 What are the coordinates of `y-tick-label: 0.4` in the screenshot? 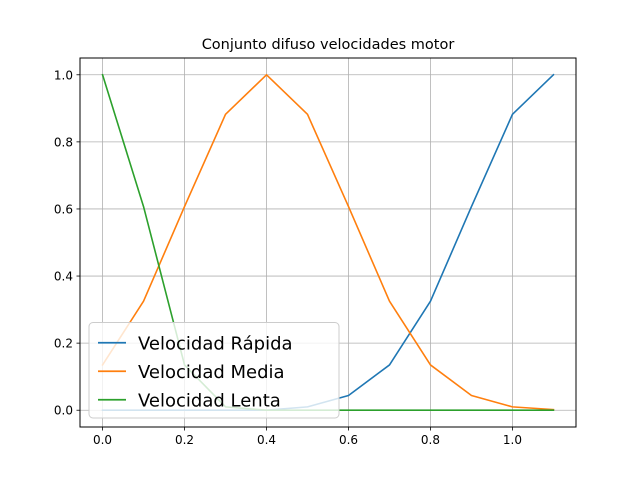 It's located at (63, 277).